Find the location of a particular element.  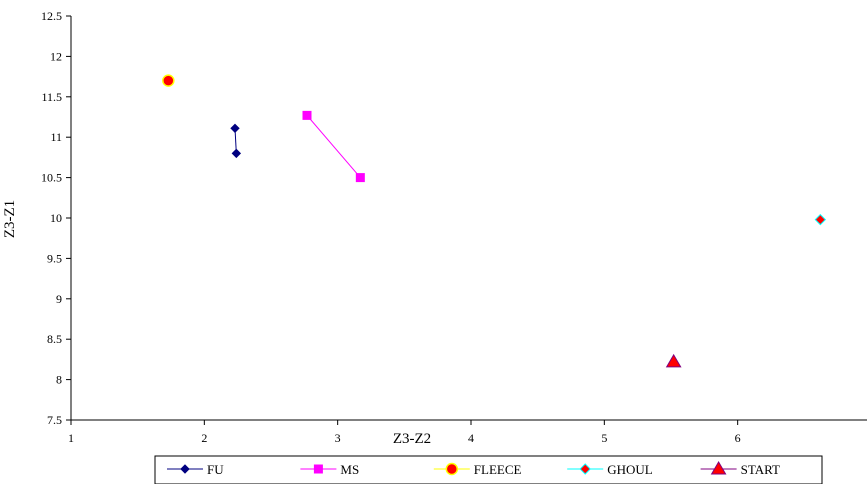

series-fu is located at coordinates (236, 141).